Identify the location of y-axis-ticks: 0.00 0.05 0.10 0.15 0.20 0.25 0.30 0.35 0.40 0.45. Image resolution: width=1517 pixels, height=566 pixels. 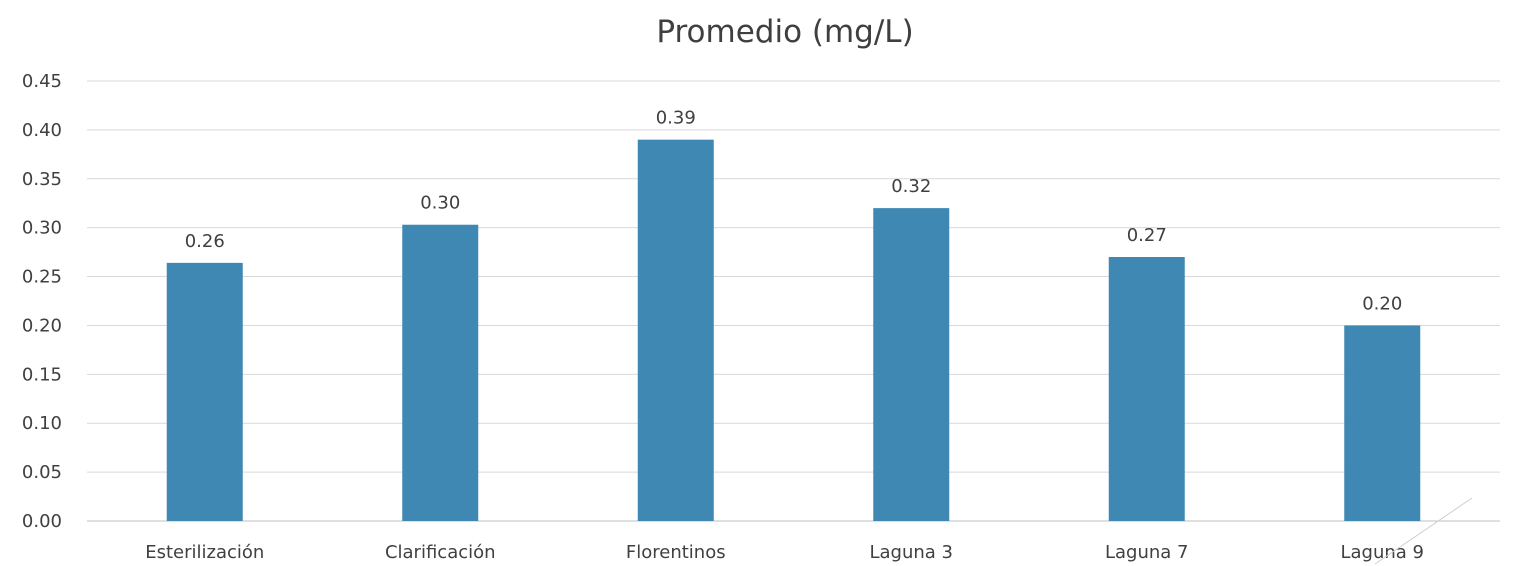
(42, 301).